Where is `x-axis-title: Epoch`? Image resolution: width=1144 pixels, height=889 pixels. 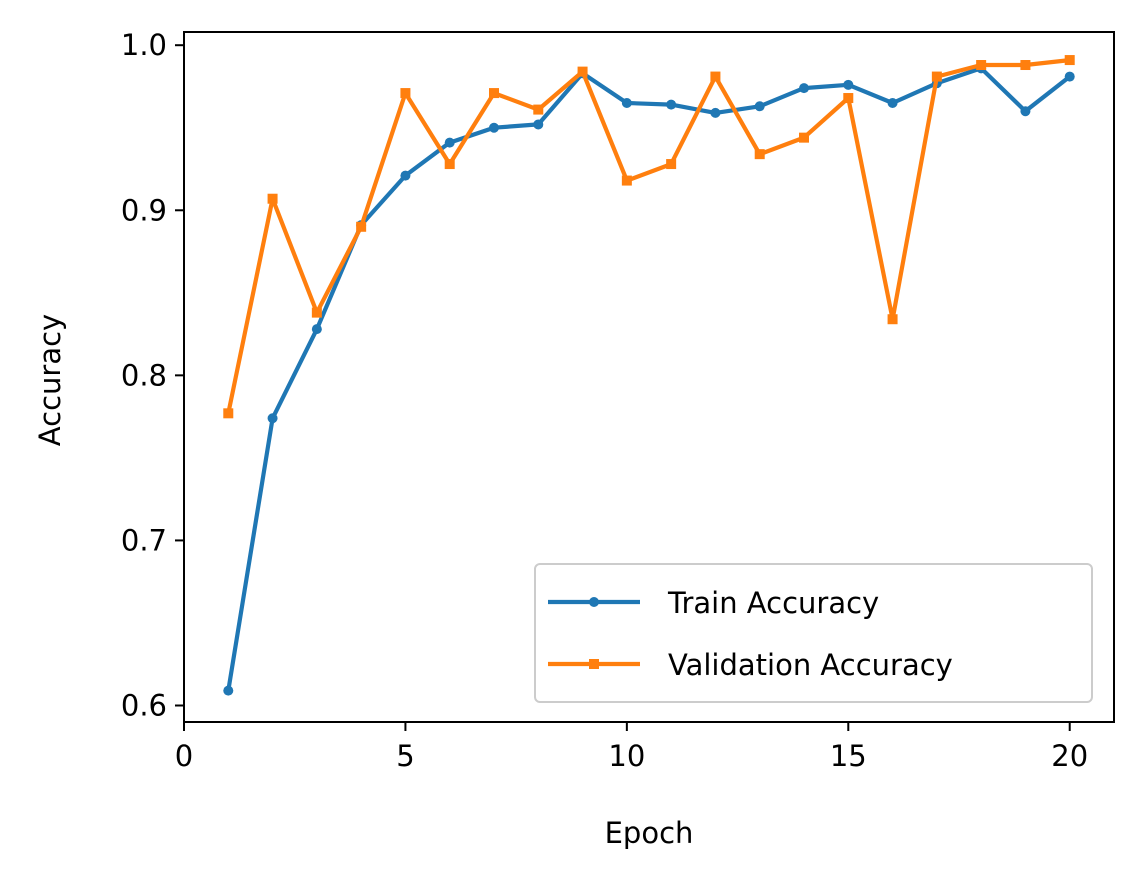 x-axis-title: Epoch is located at coordinates (649, 833).